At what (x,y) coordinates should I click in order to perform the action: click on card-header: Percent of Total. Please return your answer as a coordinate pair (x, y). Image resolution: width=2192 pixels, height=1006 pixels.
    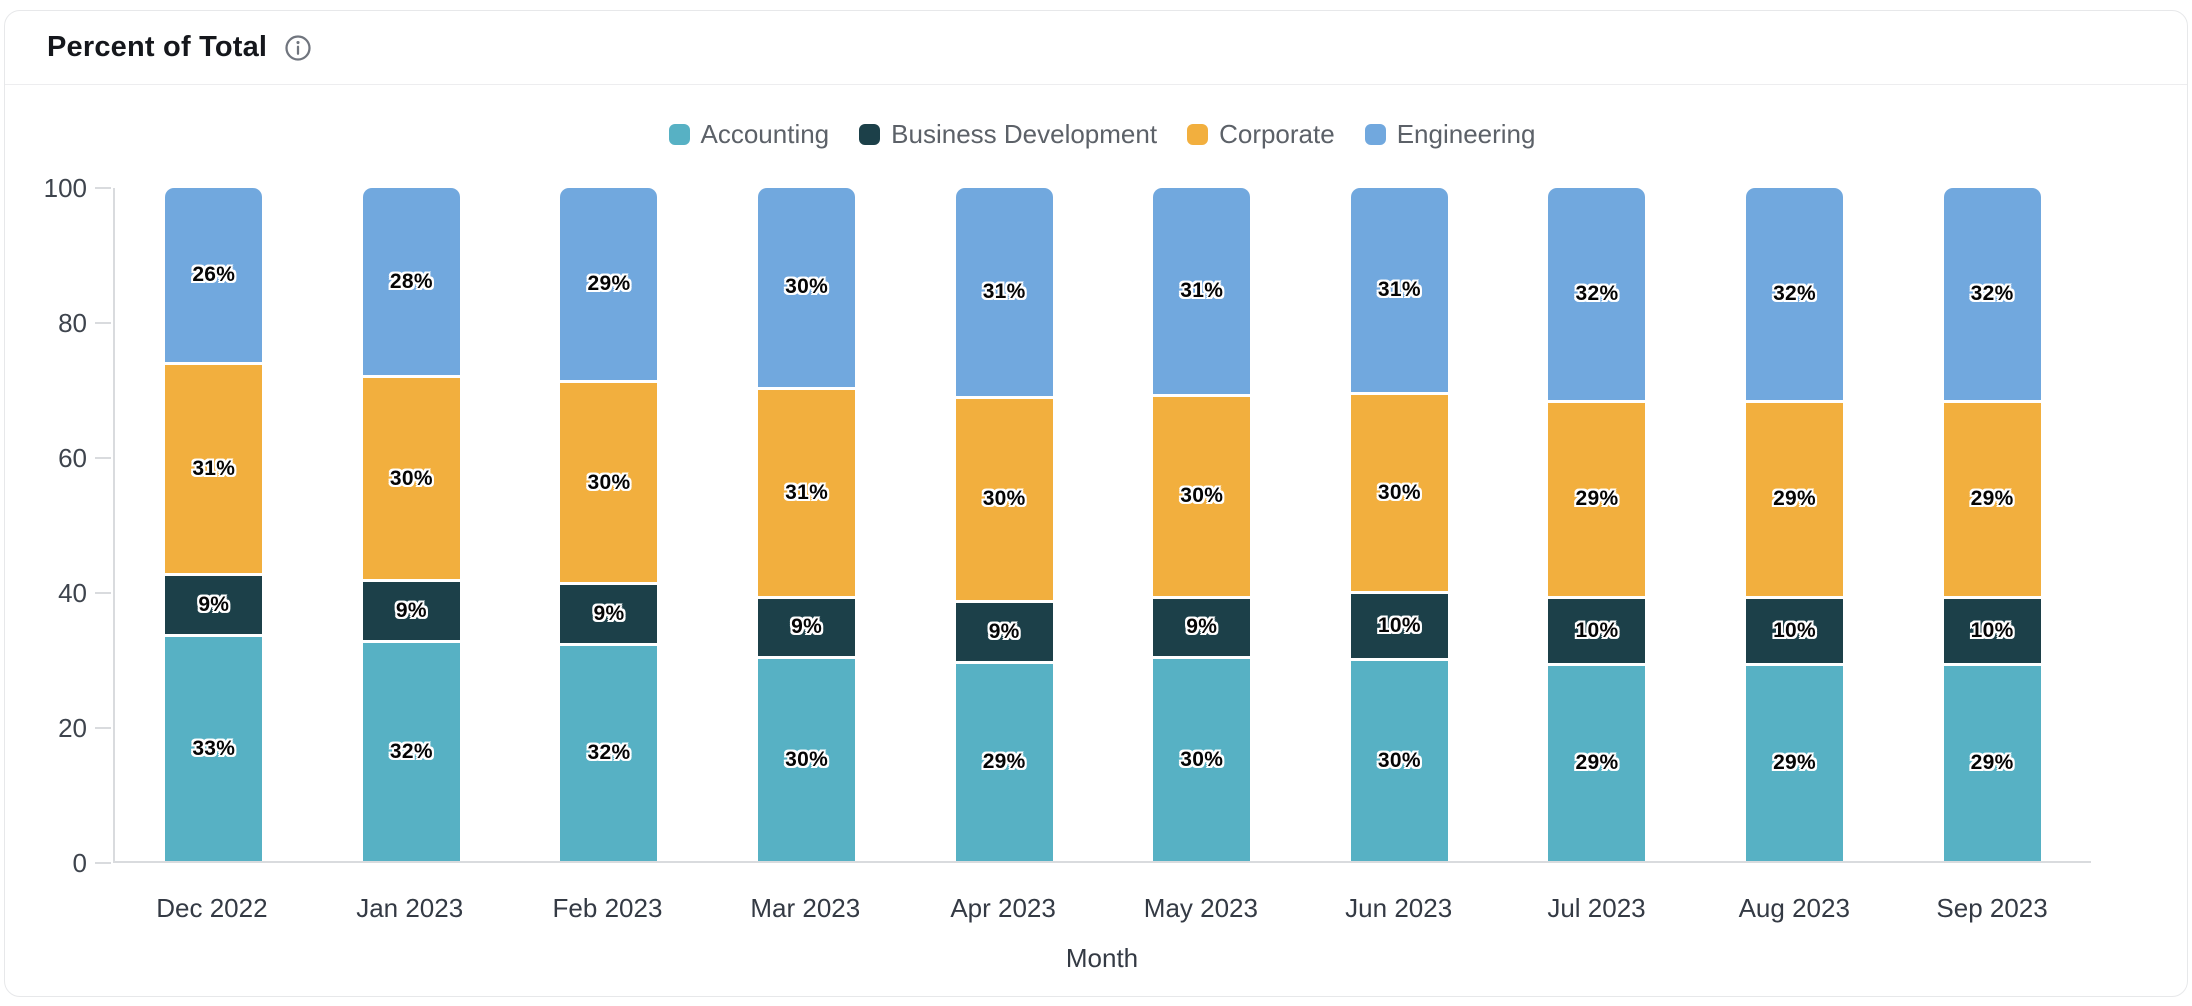
    Looking at the image, I should click on (1096, 48).